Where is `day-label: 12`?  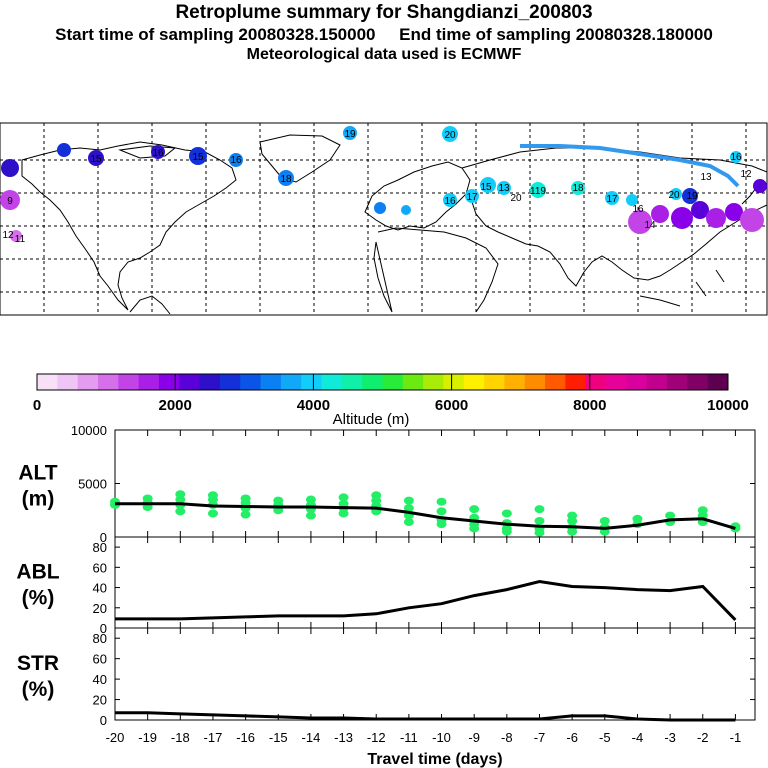 day-label: 12 is located at coordinates (746, 174).